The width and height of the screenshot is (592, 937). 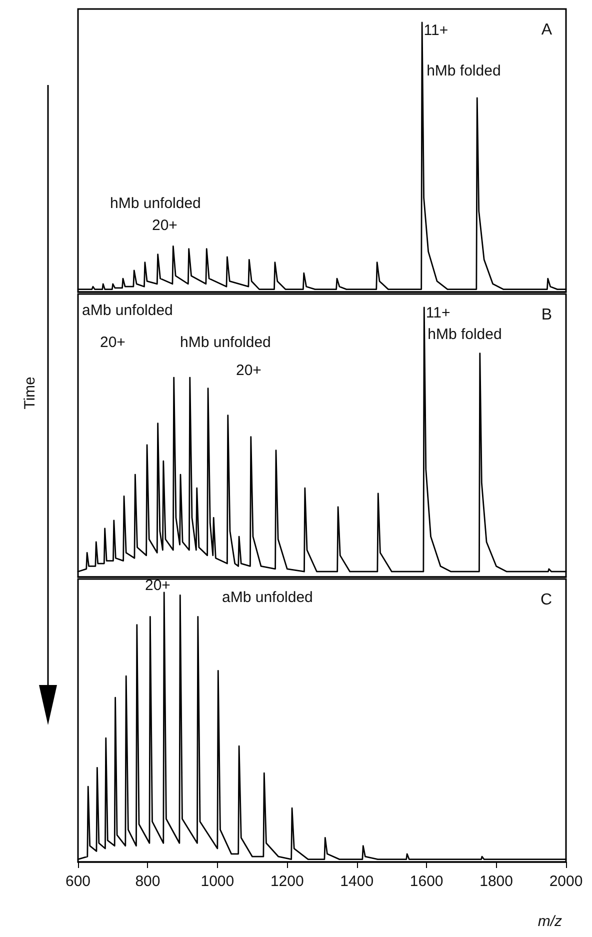 I want to click on x-tick-label: 1400, so click(x=357, y=881).